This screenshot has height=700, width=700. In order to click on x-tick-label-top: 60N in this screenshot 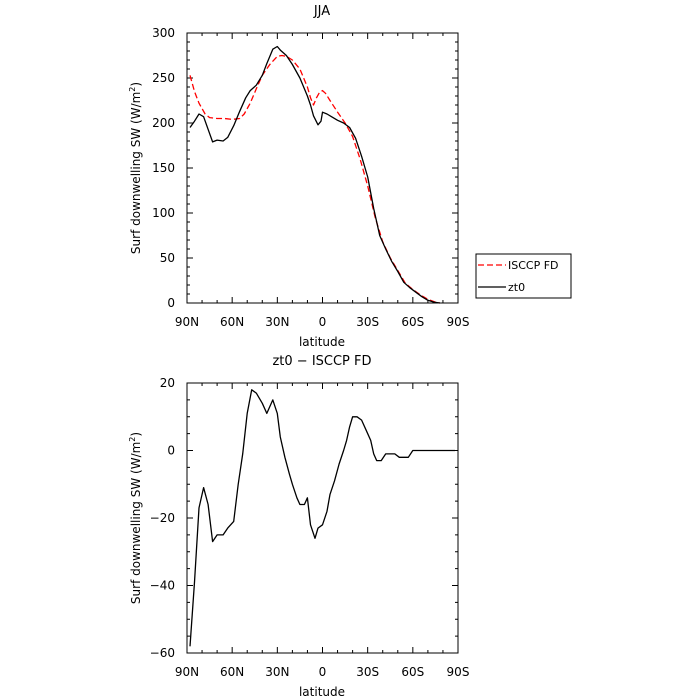, I will do `click(232, 322)`.